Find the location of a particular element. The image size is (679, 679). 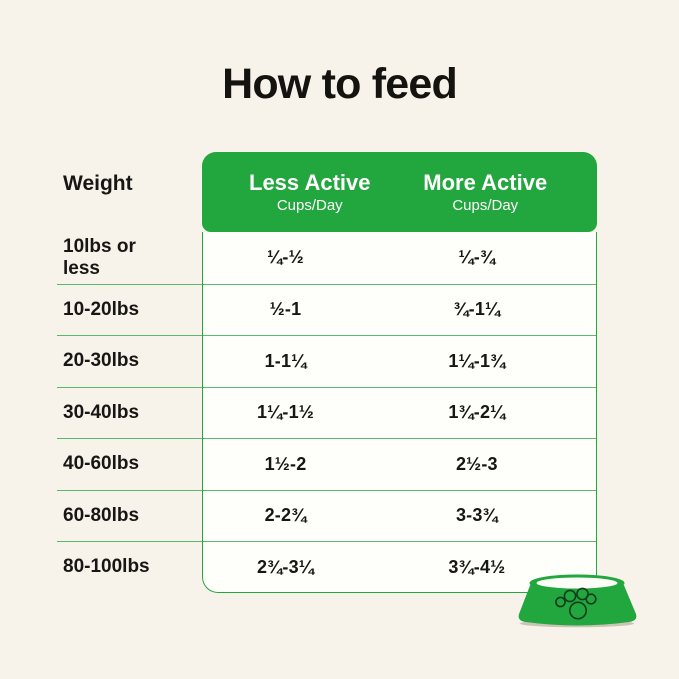

row-more-active-value: 2½-3 is located at coordinates (476, 463).